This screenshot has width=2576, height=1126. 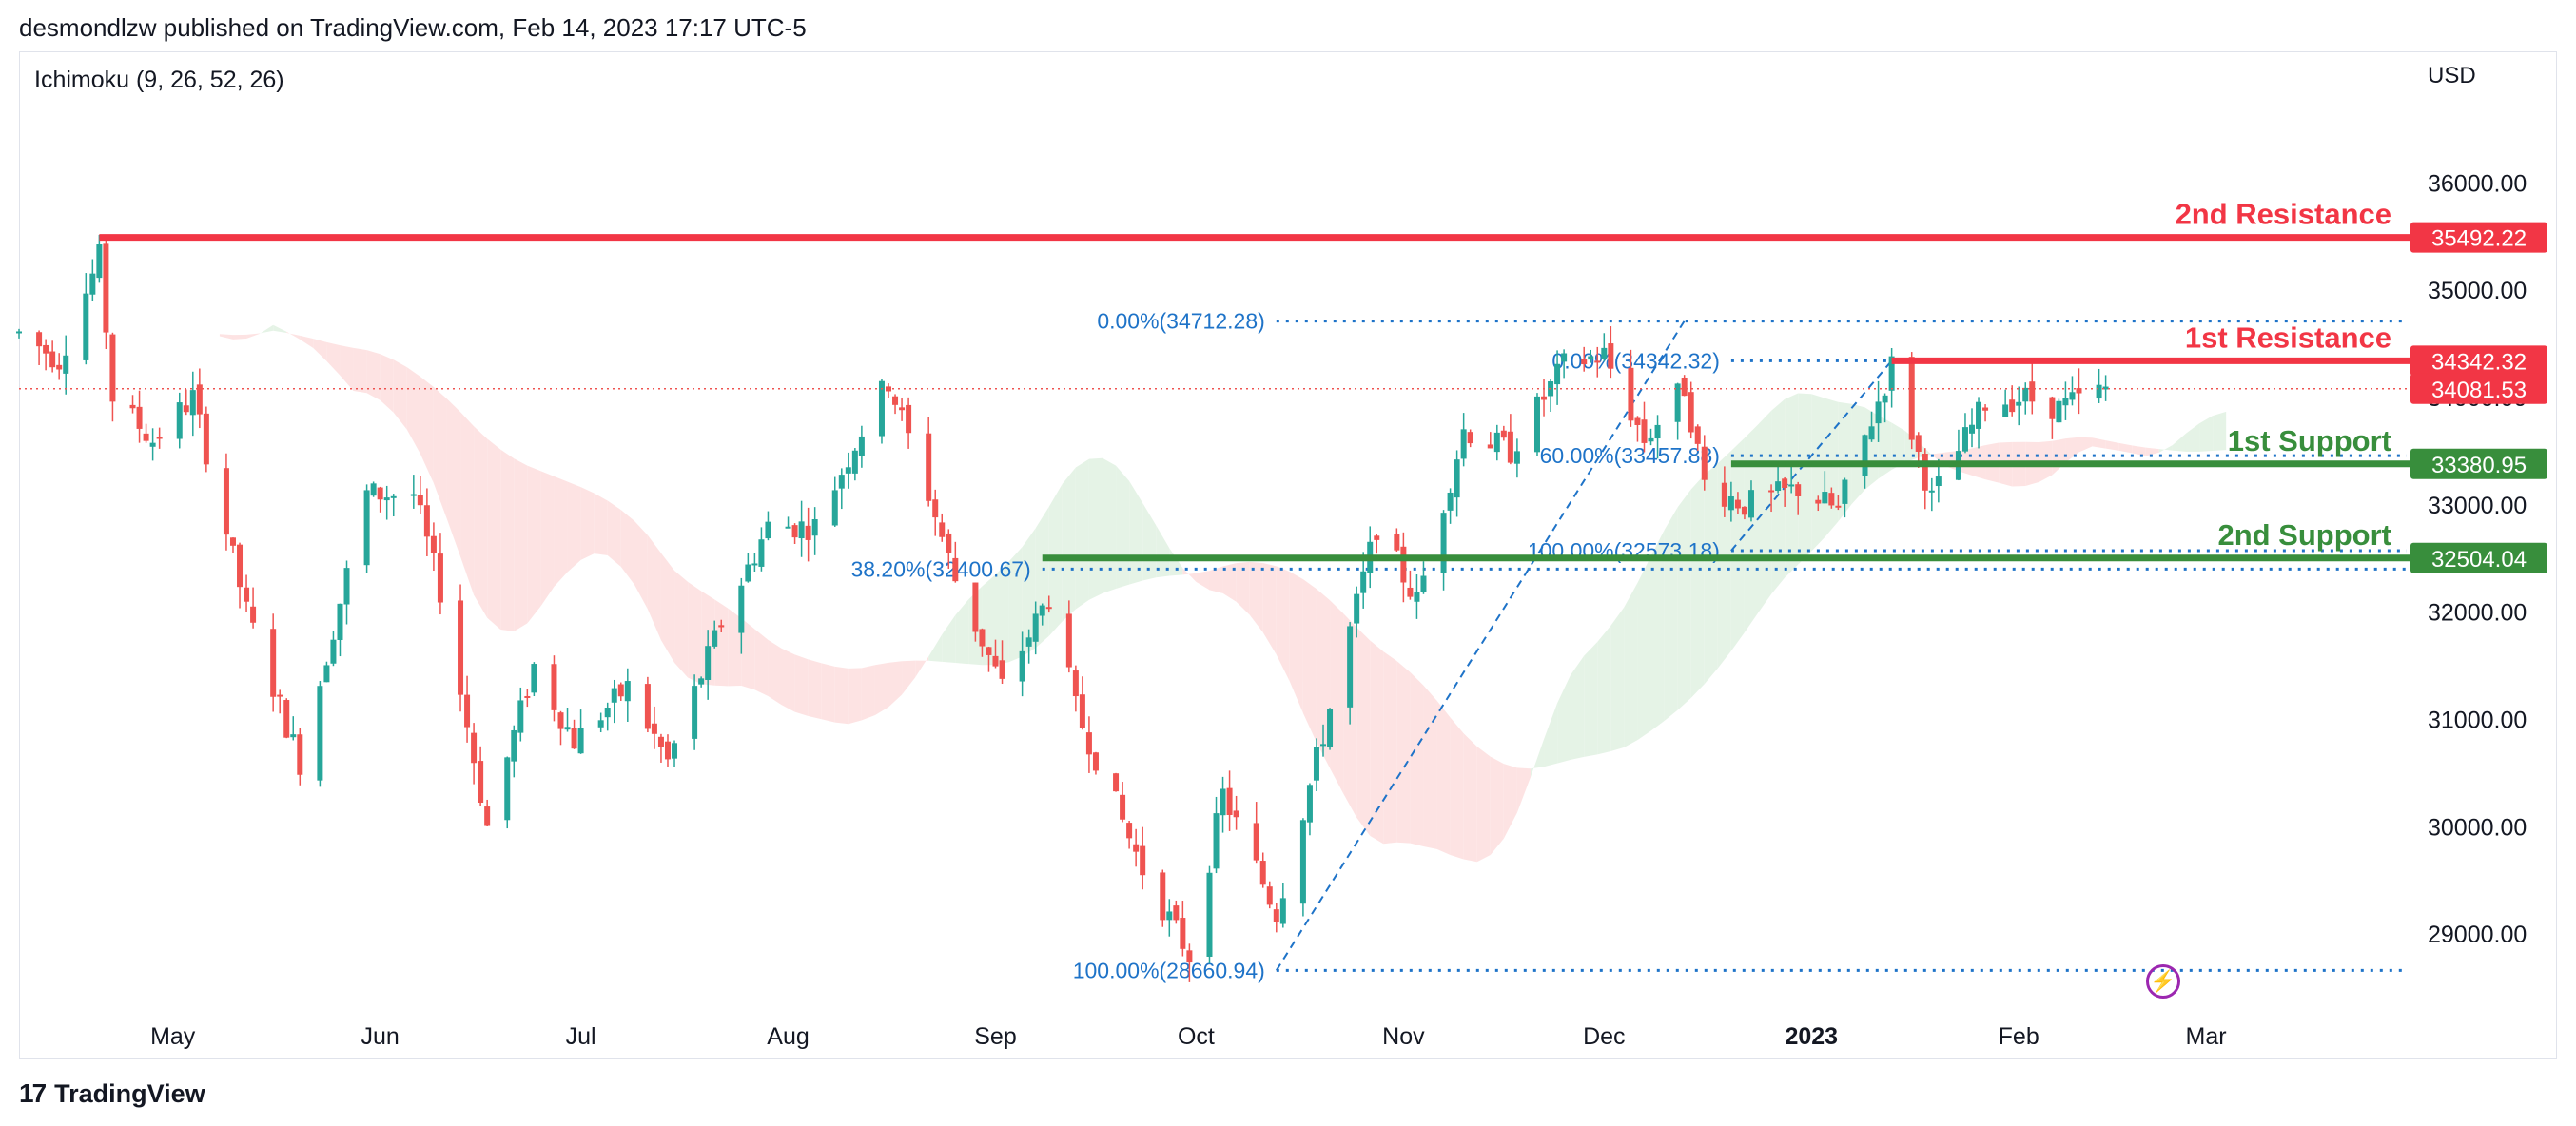 What do you see at coordinates (2288, 337) in the screenshot?
I see `level-label: 1st Resistance` at bounding box center [2288, 337].